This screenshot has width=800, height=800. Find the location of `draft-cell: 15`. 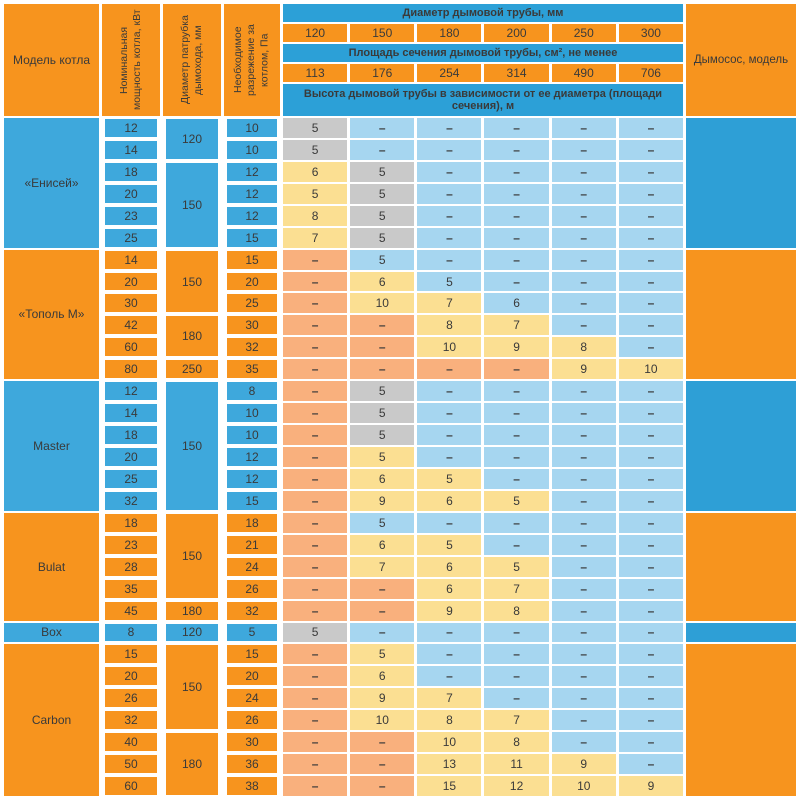

draft-cell: 15 is located at coordinates (252, 237).